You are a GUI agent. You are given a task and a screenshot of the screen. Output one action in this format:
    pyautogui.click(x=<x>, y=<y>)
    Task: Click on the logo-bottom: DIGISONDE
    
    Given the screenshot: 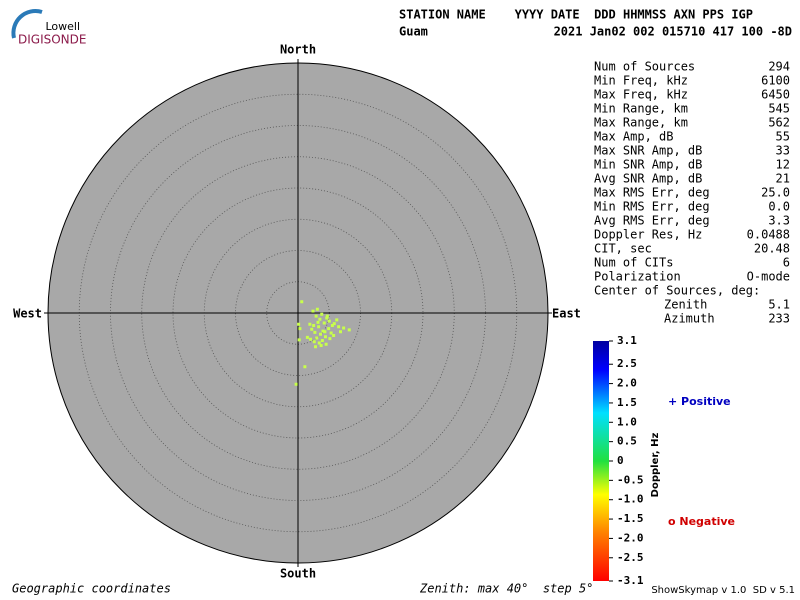 What is the action you would take?
    pyautogui.click(x=52, y=40)
    